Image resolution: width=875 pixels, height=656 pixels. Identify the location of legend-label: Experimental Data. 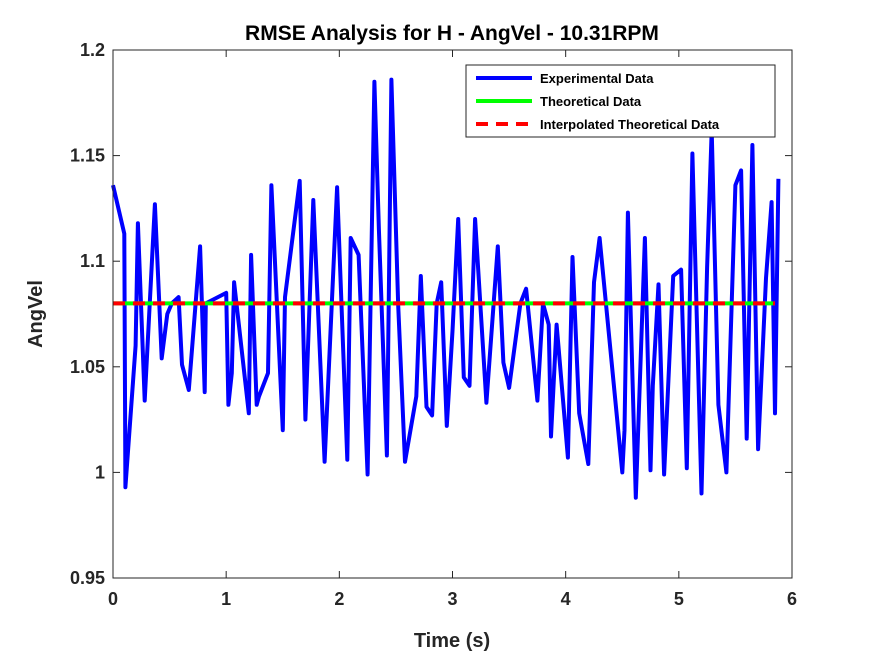
(597, 78).